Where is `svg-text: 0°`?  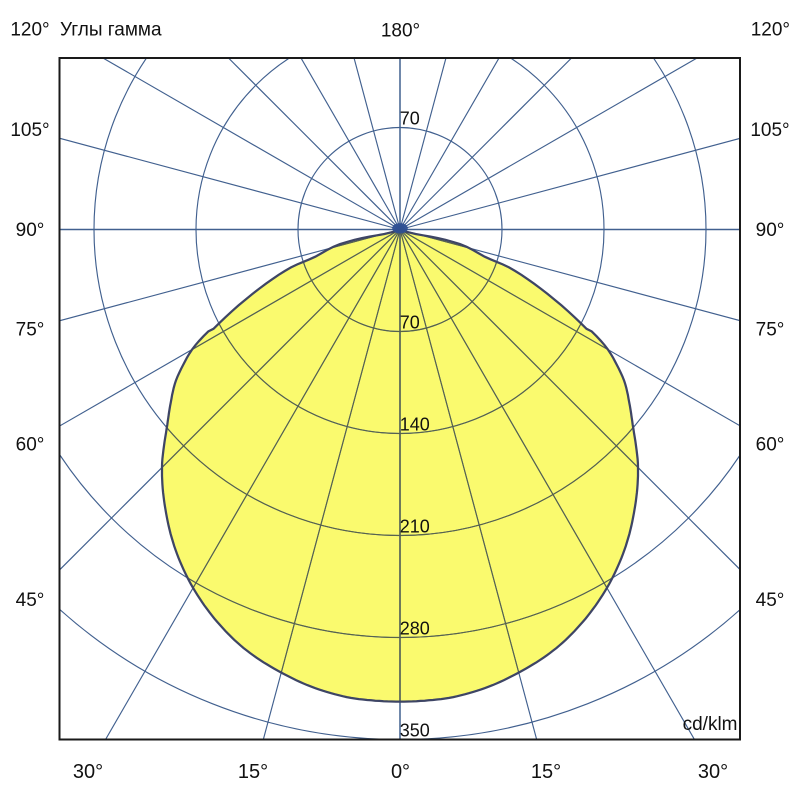
svg-text: 0° is located at coordinates (400, 772).